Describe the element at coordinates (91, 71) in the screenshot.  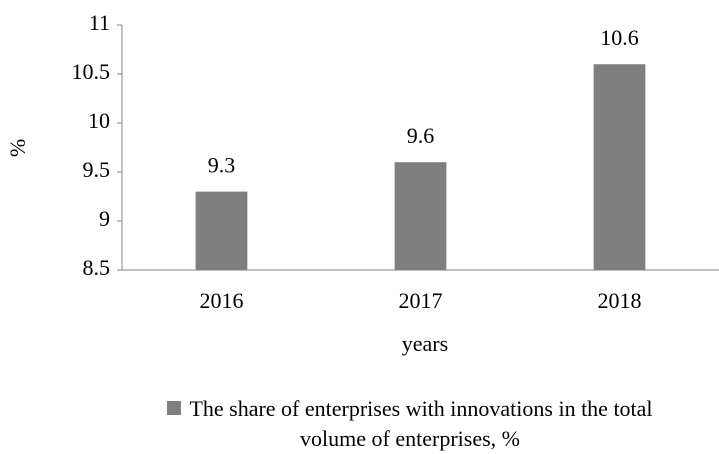
I see `y-tick-label: 10.5` at that location.